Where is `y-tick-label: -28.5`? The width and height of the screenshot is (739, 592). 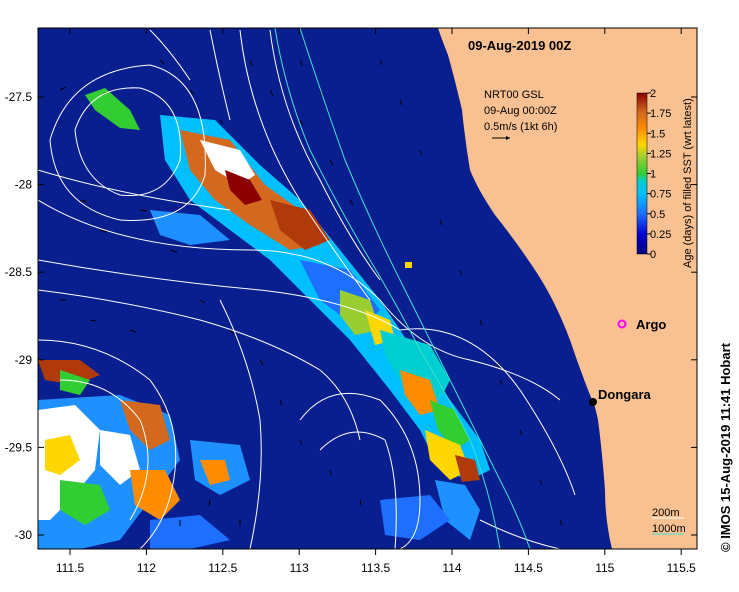 y-tick-label: -28.5 is located at coordinates (19, 272).